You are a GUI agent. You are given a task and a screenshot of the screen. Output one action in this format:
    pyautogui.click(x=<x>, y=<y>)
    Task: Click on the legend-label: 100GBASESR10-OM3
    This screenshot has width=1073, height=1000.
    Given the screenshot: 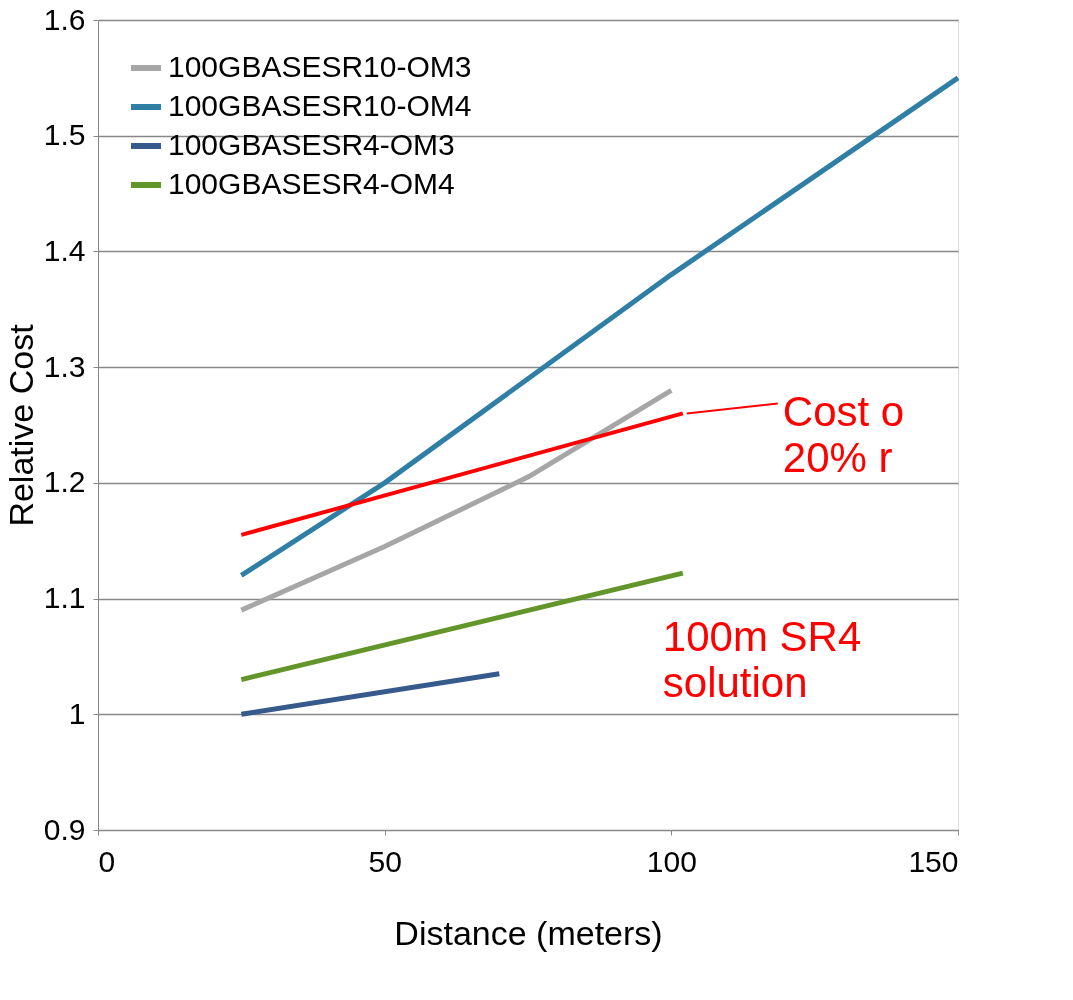 What is the action you would take?
    pyautogui.click(x=320, y=66)
    